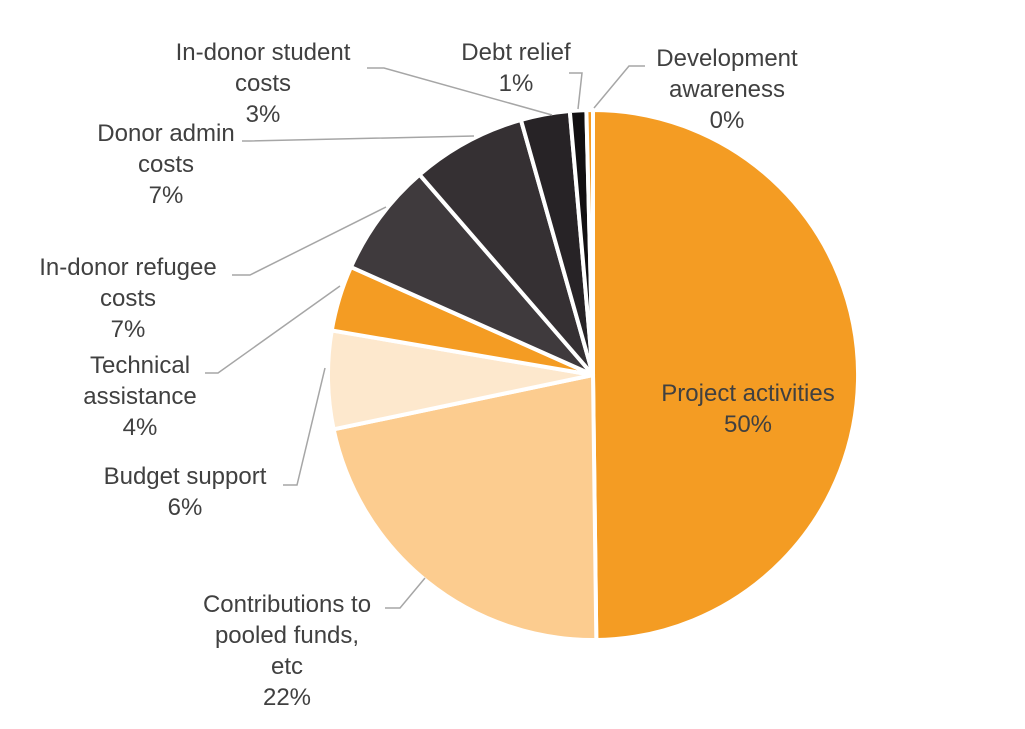  Describe the element at coordinates (165, 133) in the screenshot. I see `slice-label-line: Donor admin` at that location.